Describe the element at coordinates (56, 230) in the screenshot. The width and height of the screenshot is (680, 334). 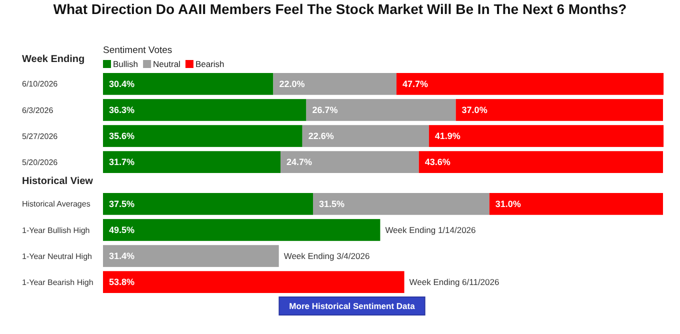
I see `y-tick-label: 1-Year Bullish High` at that location.